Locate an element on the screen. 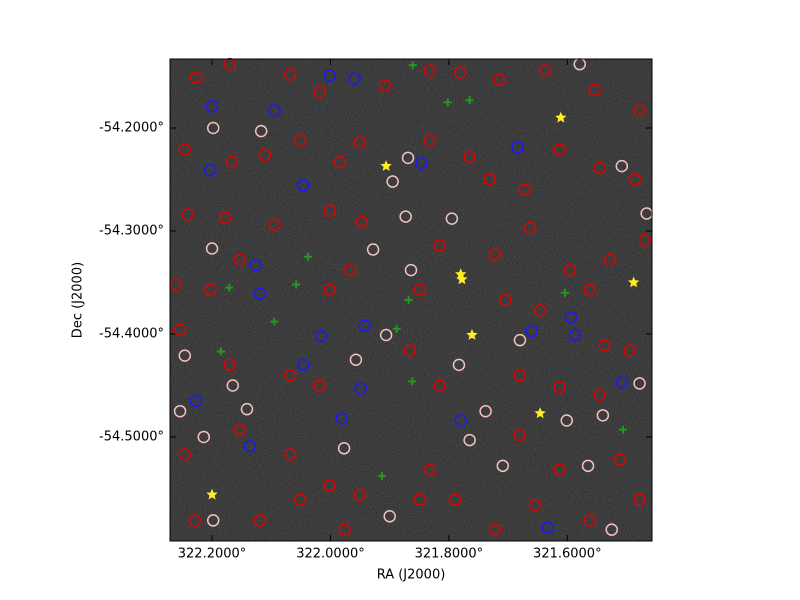 The width and height of the screenshot is (800, 600). y-tick-label: -54.2000° is located at coordinates (131, 128).